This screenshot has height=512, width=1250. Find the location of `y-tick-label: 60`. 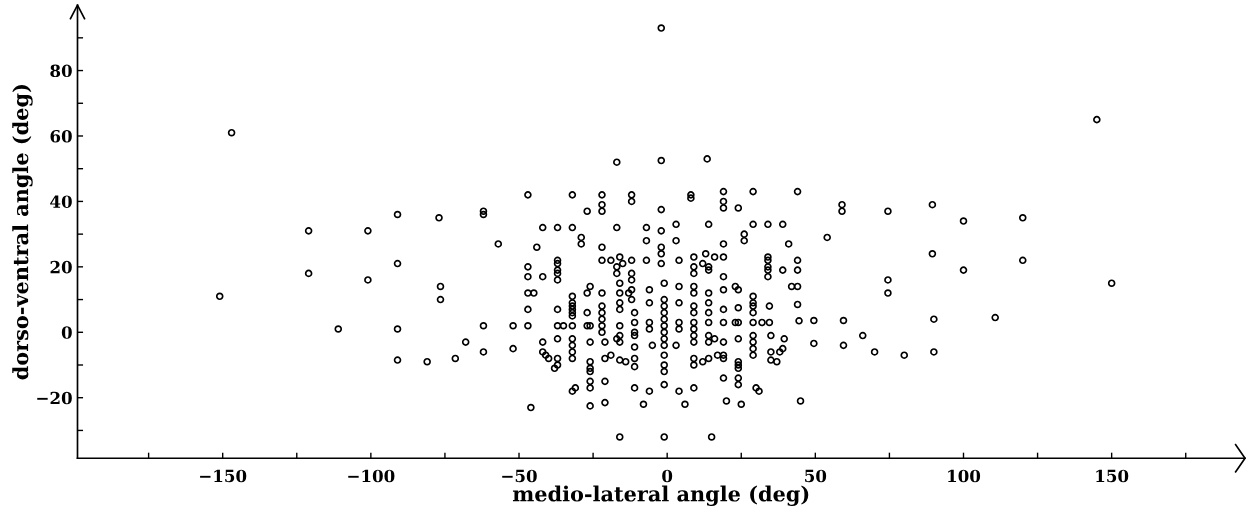

y-tick-label: 60 is located at coordinates (61, 136).